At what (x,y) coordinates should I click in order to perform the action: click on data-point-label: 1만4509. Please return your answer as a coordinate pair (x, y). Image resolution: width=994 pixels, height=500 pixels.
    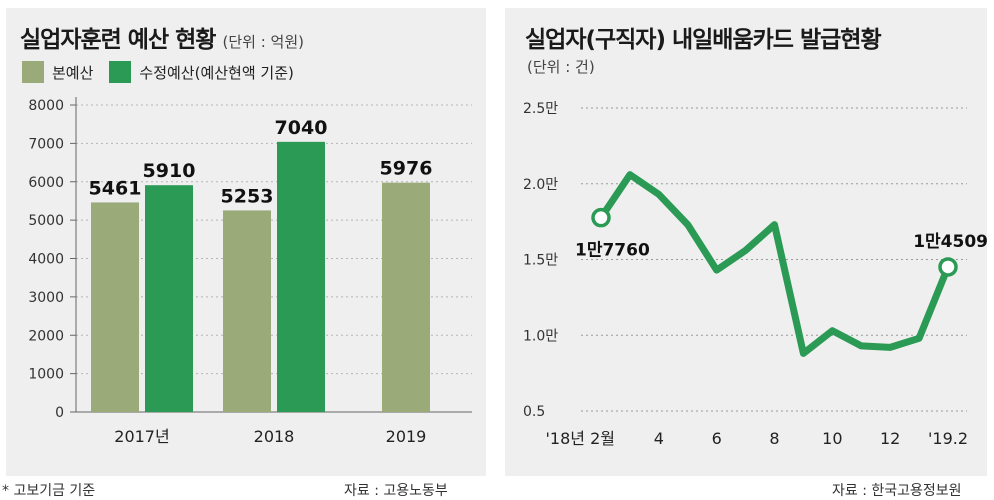
    Looking at the image, I should click on (950, 242).